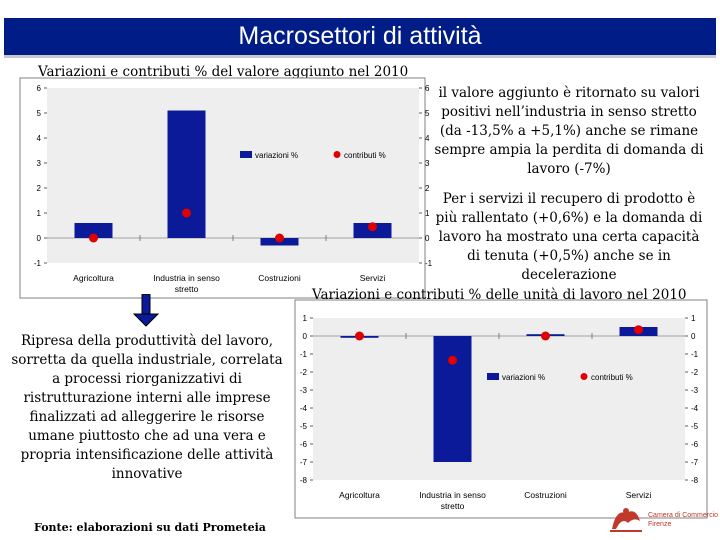 The image size is (720, 540). I want to click on chart2-ytick-left-label: -4, so click(304, 408).